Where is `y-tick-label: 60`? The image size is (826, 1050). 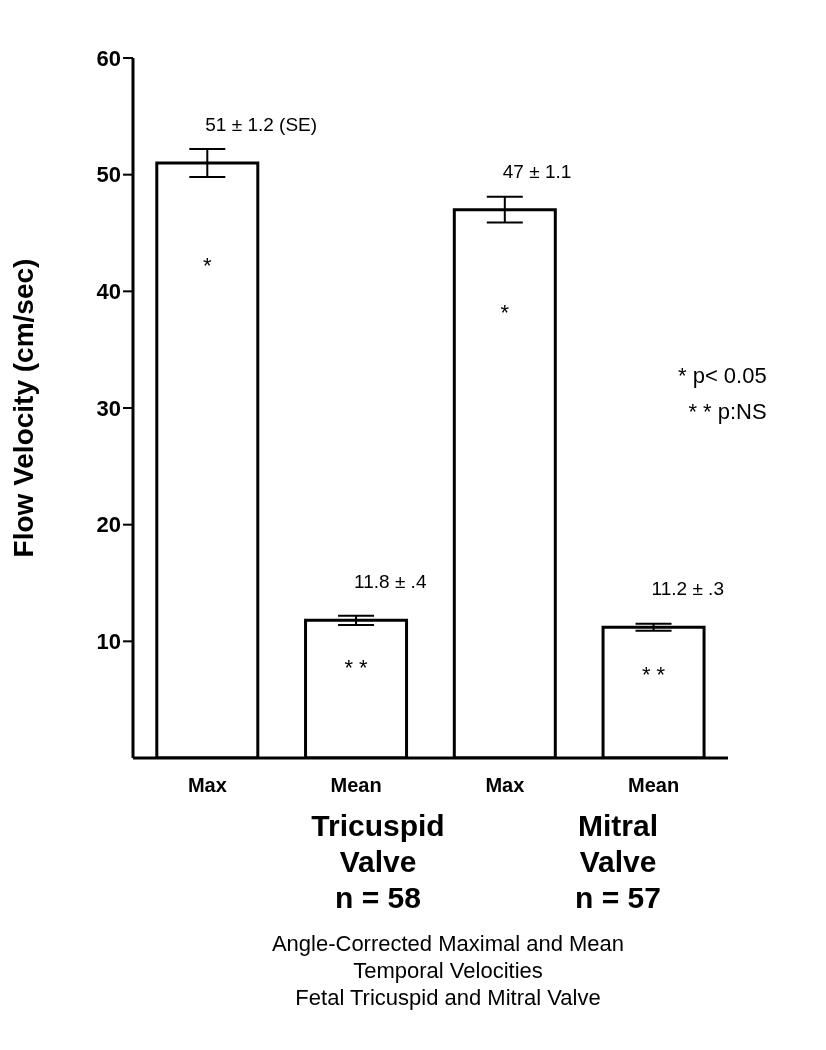
y-tick-label: 60 is located at coordinates (108, 58).